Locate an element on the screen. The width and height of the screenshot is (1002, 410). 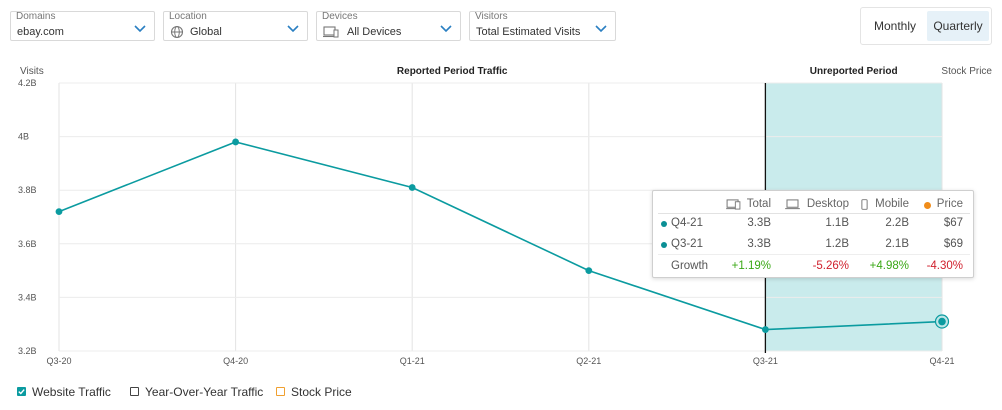
x-tick-label: Q3-21 is located at coordinates (765, 361).